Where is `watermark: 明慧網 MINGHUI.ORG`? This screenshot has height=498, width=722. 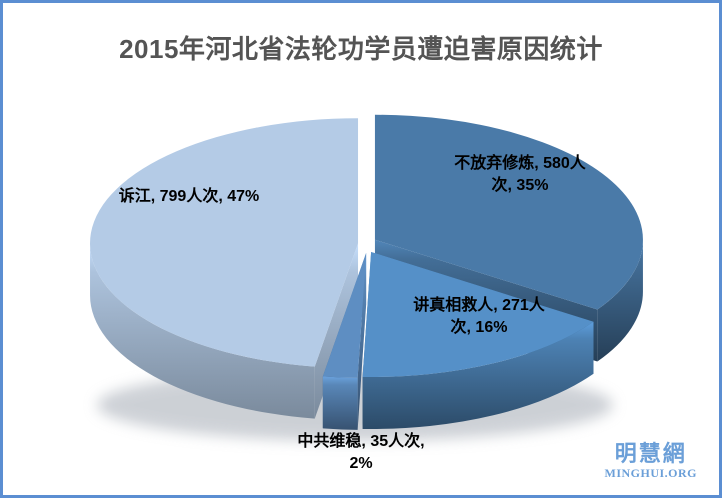
watermark: 明慧網 MINGHUI.ORG is located at coordinates (651, 461).